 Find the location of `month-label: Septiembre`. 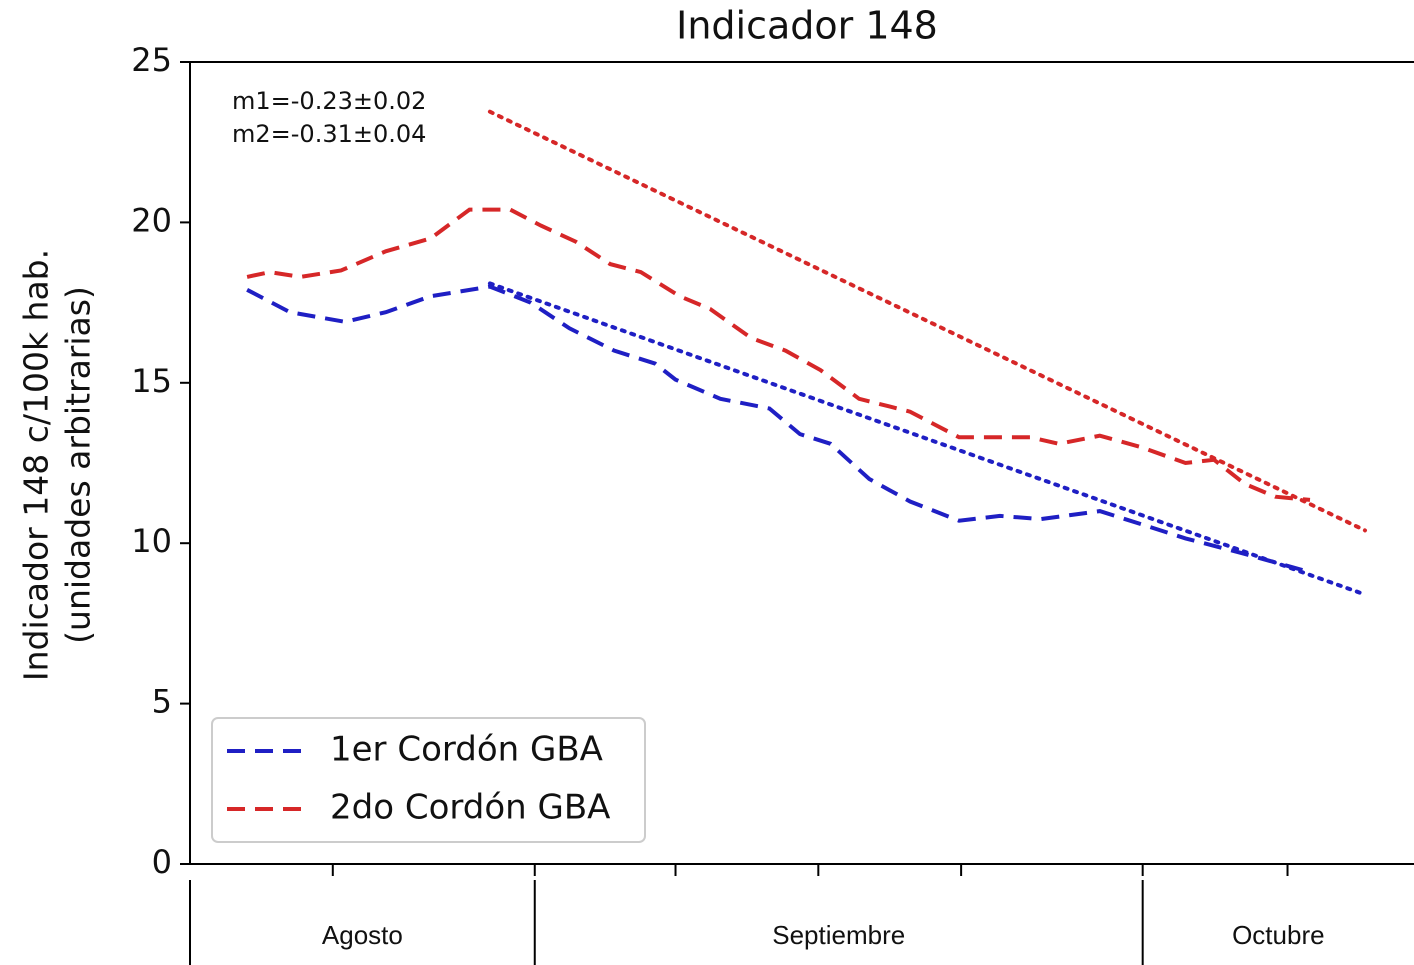

month-label: Septiembre is located at coordinates (838, 935).